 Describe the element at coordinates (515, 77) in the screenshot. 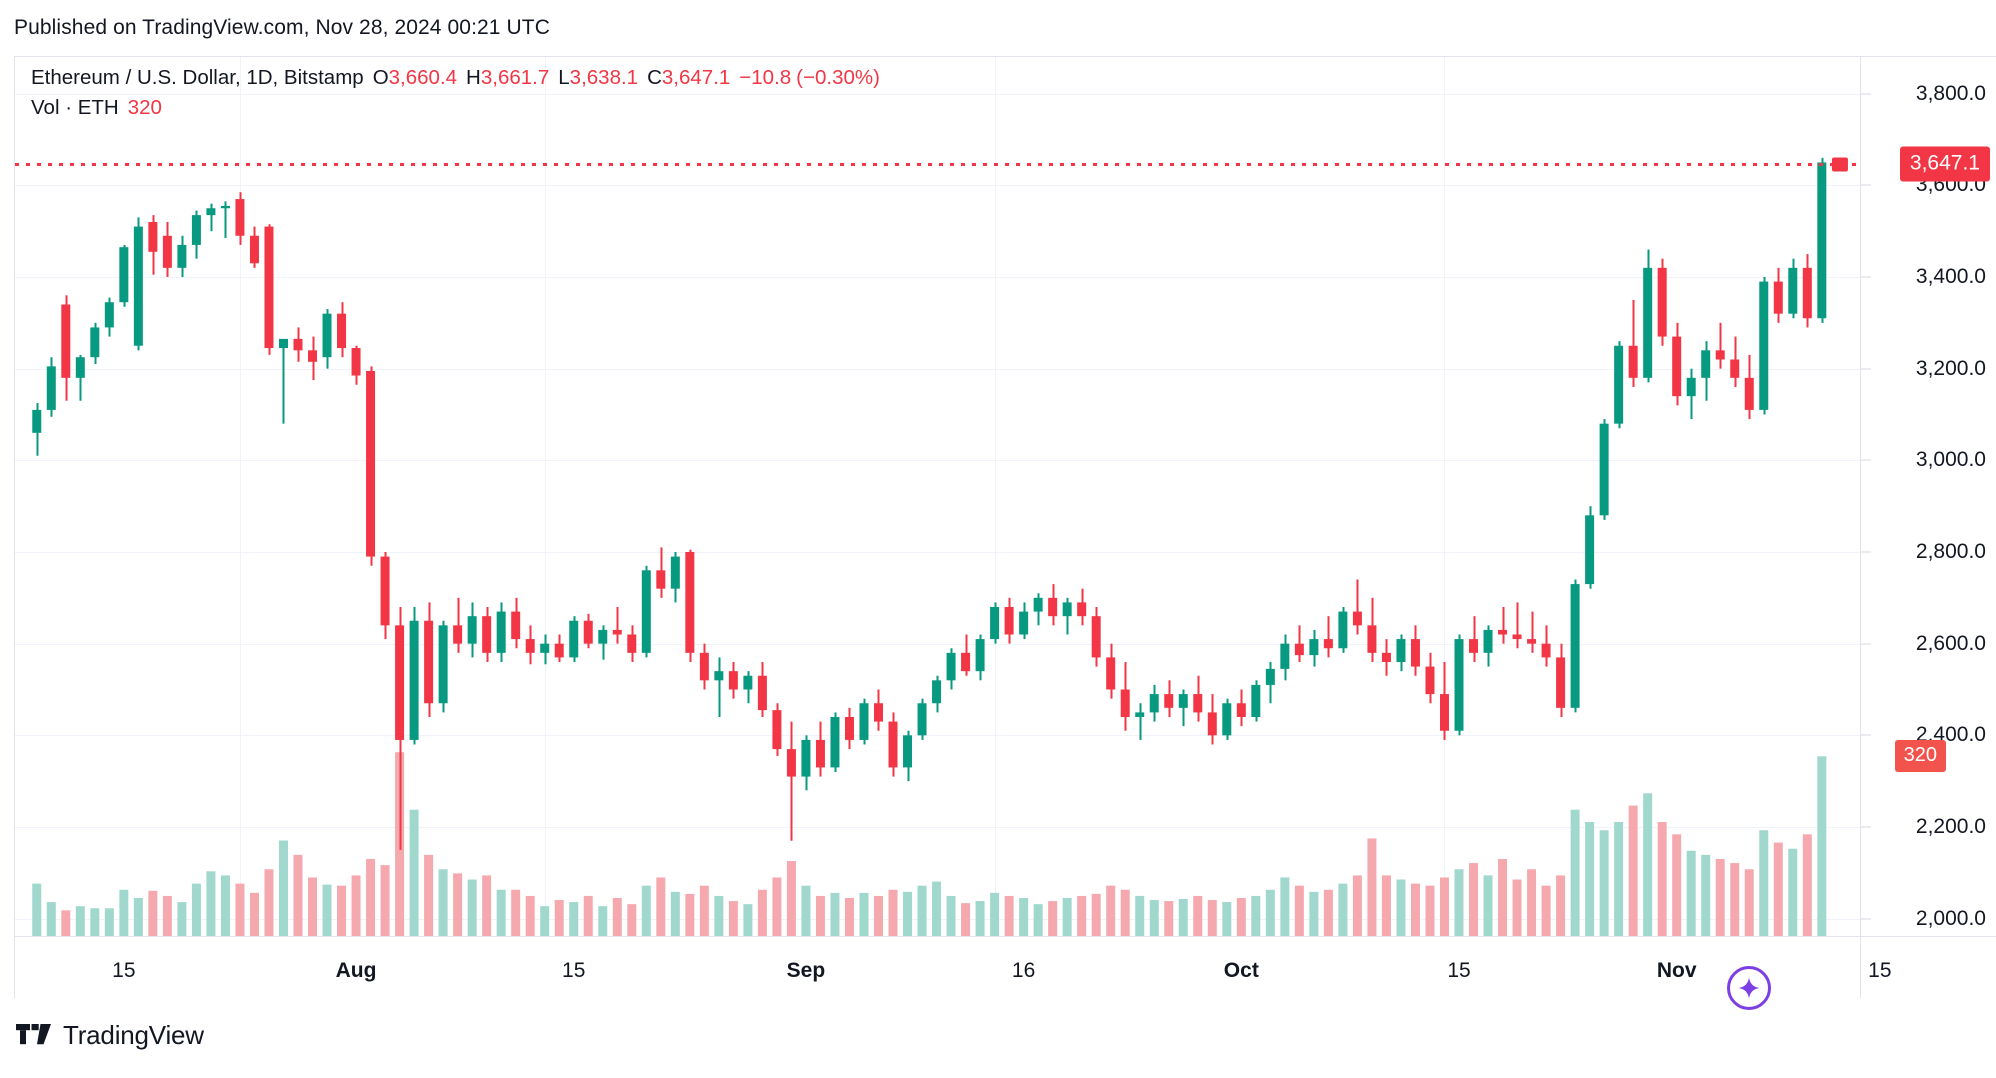

I see `legend-high-value: 3,661.7` at that location.